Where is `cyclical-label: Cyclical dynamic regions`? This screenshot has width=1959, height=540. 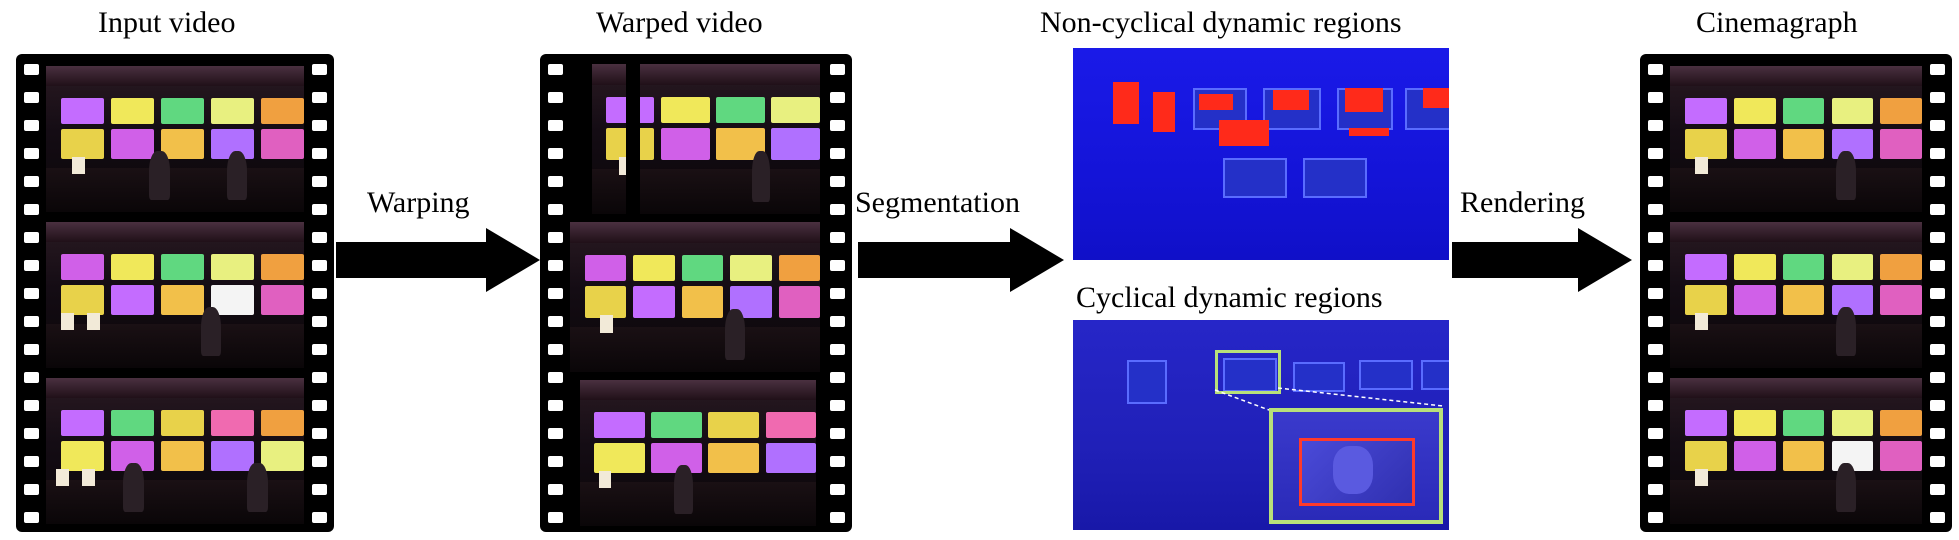
cyclical-label: Cyclical dynamic regions is located at coordinates (1229, 297).